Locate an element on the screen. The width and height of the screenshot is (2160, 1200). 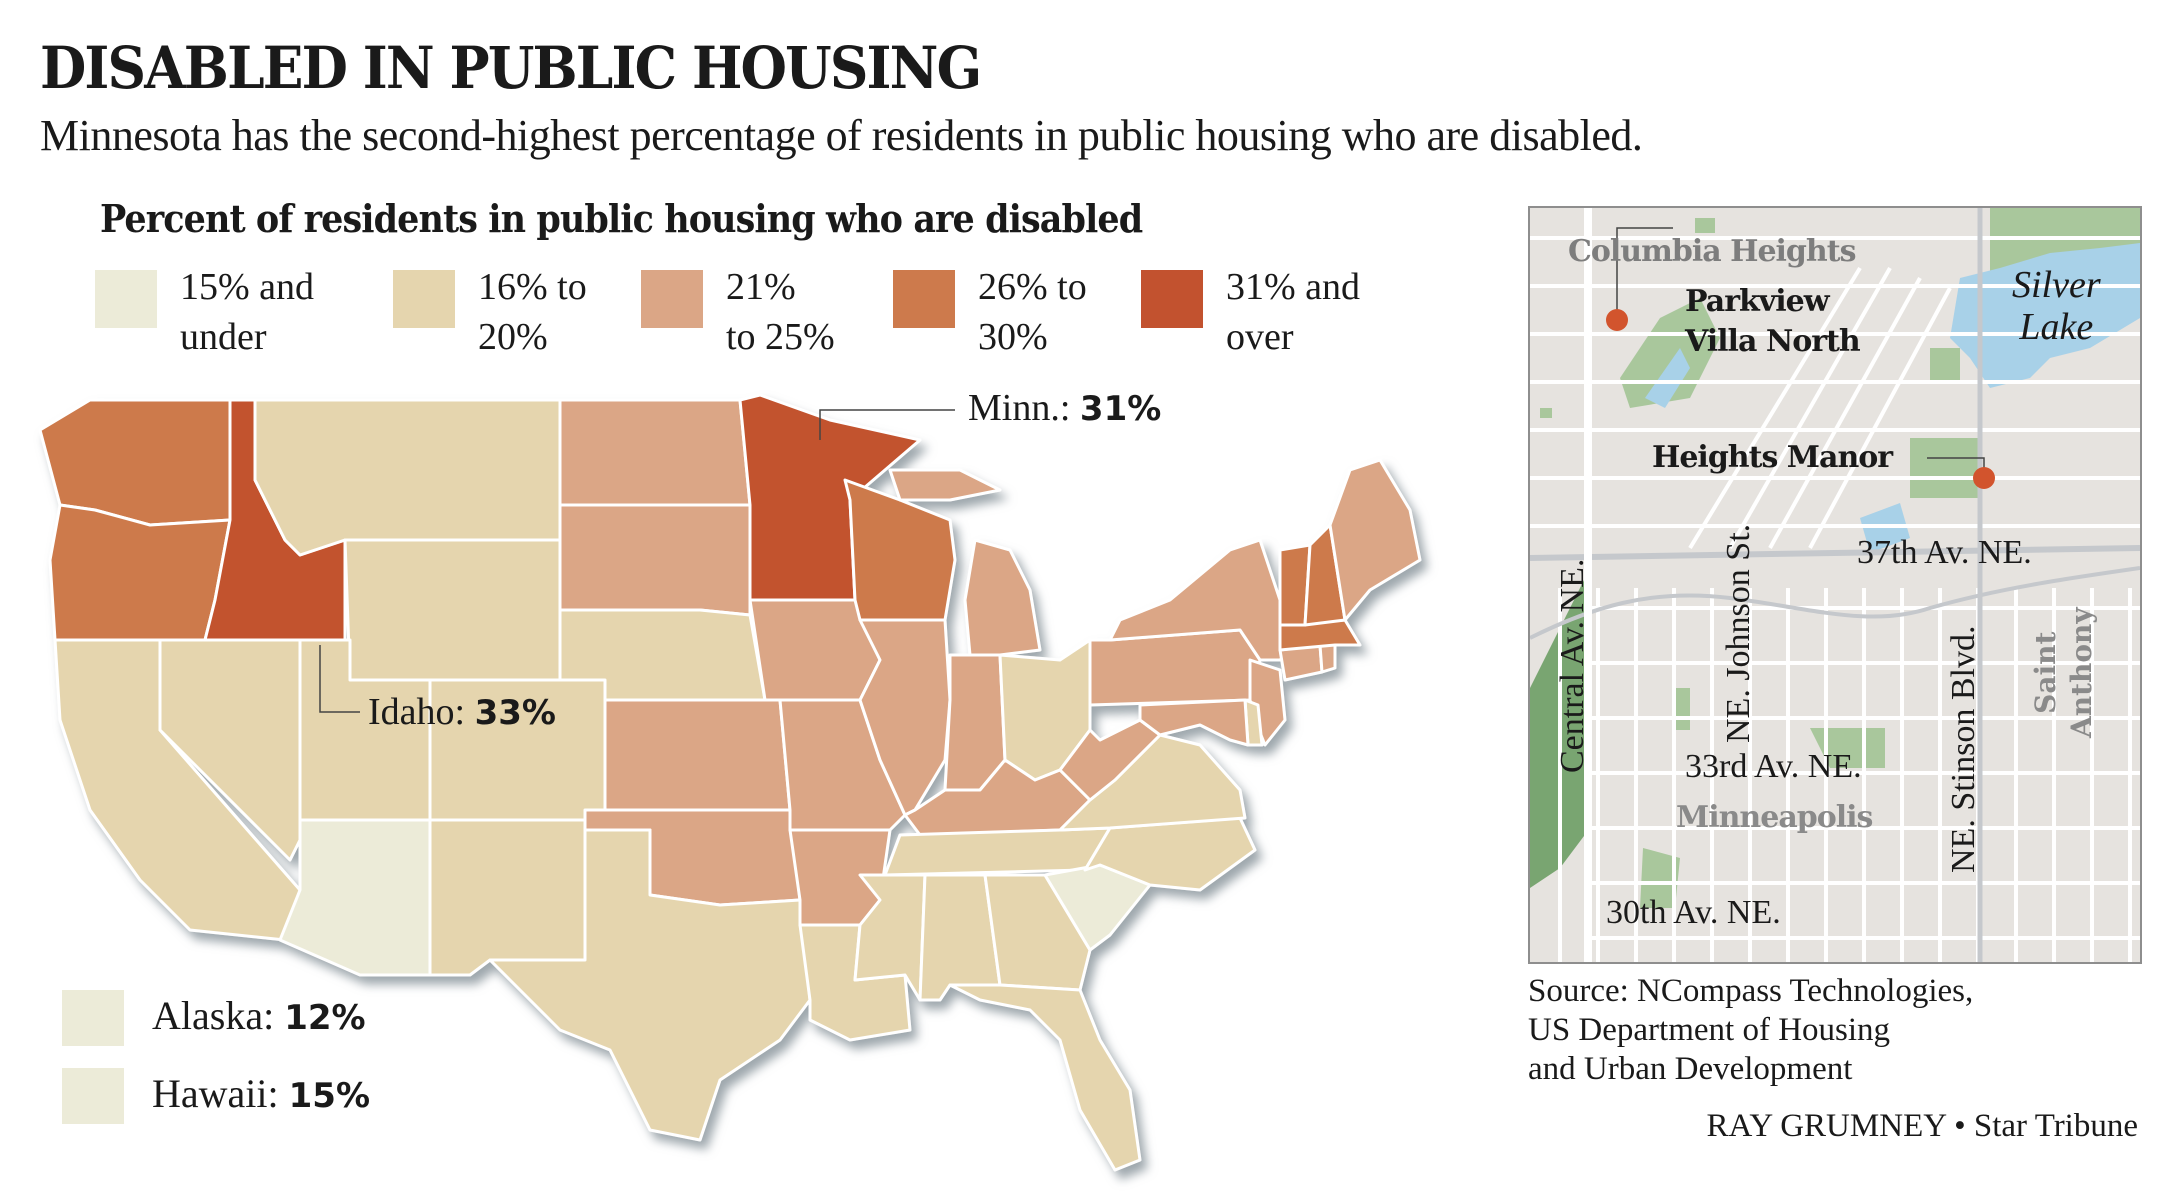
minn-leader-line is located at coordinates (887, 424).